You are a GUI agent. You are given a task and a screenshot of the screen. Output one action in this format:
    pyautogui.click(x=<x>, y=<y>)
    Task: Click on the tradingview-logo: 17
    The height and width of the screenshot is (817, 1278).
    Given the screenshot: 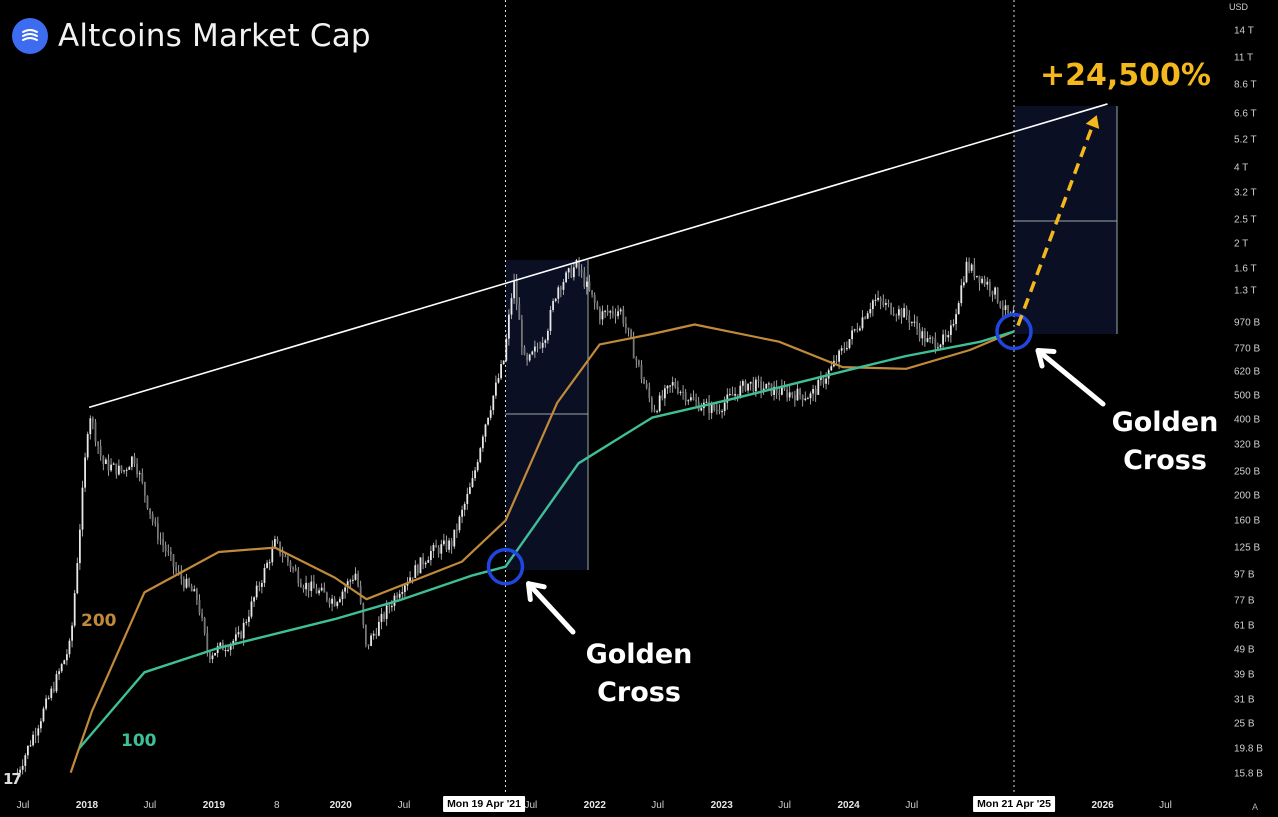 What is the action you would take?
    pyautogui.click(x=12, y=779)
    